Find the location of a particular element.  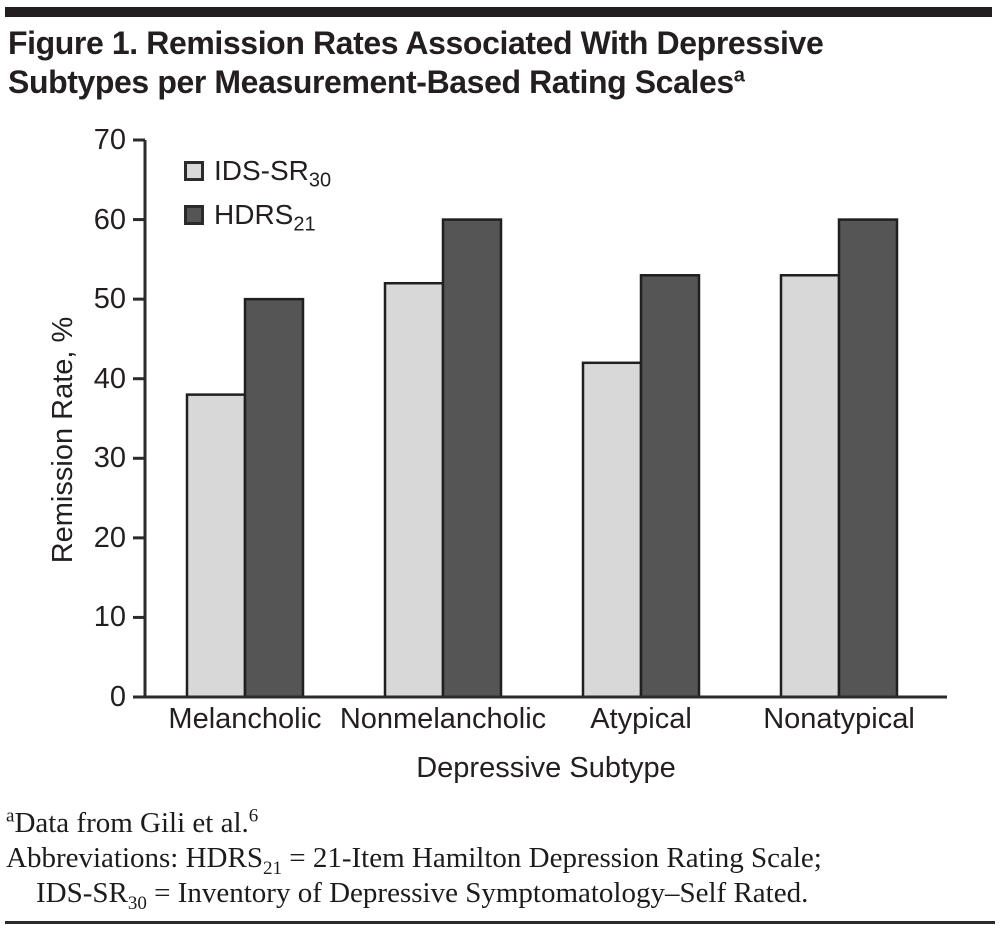

y-tick-label-20: 20 is located at coordinates (109, 537).